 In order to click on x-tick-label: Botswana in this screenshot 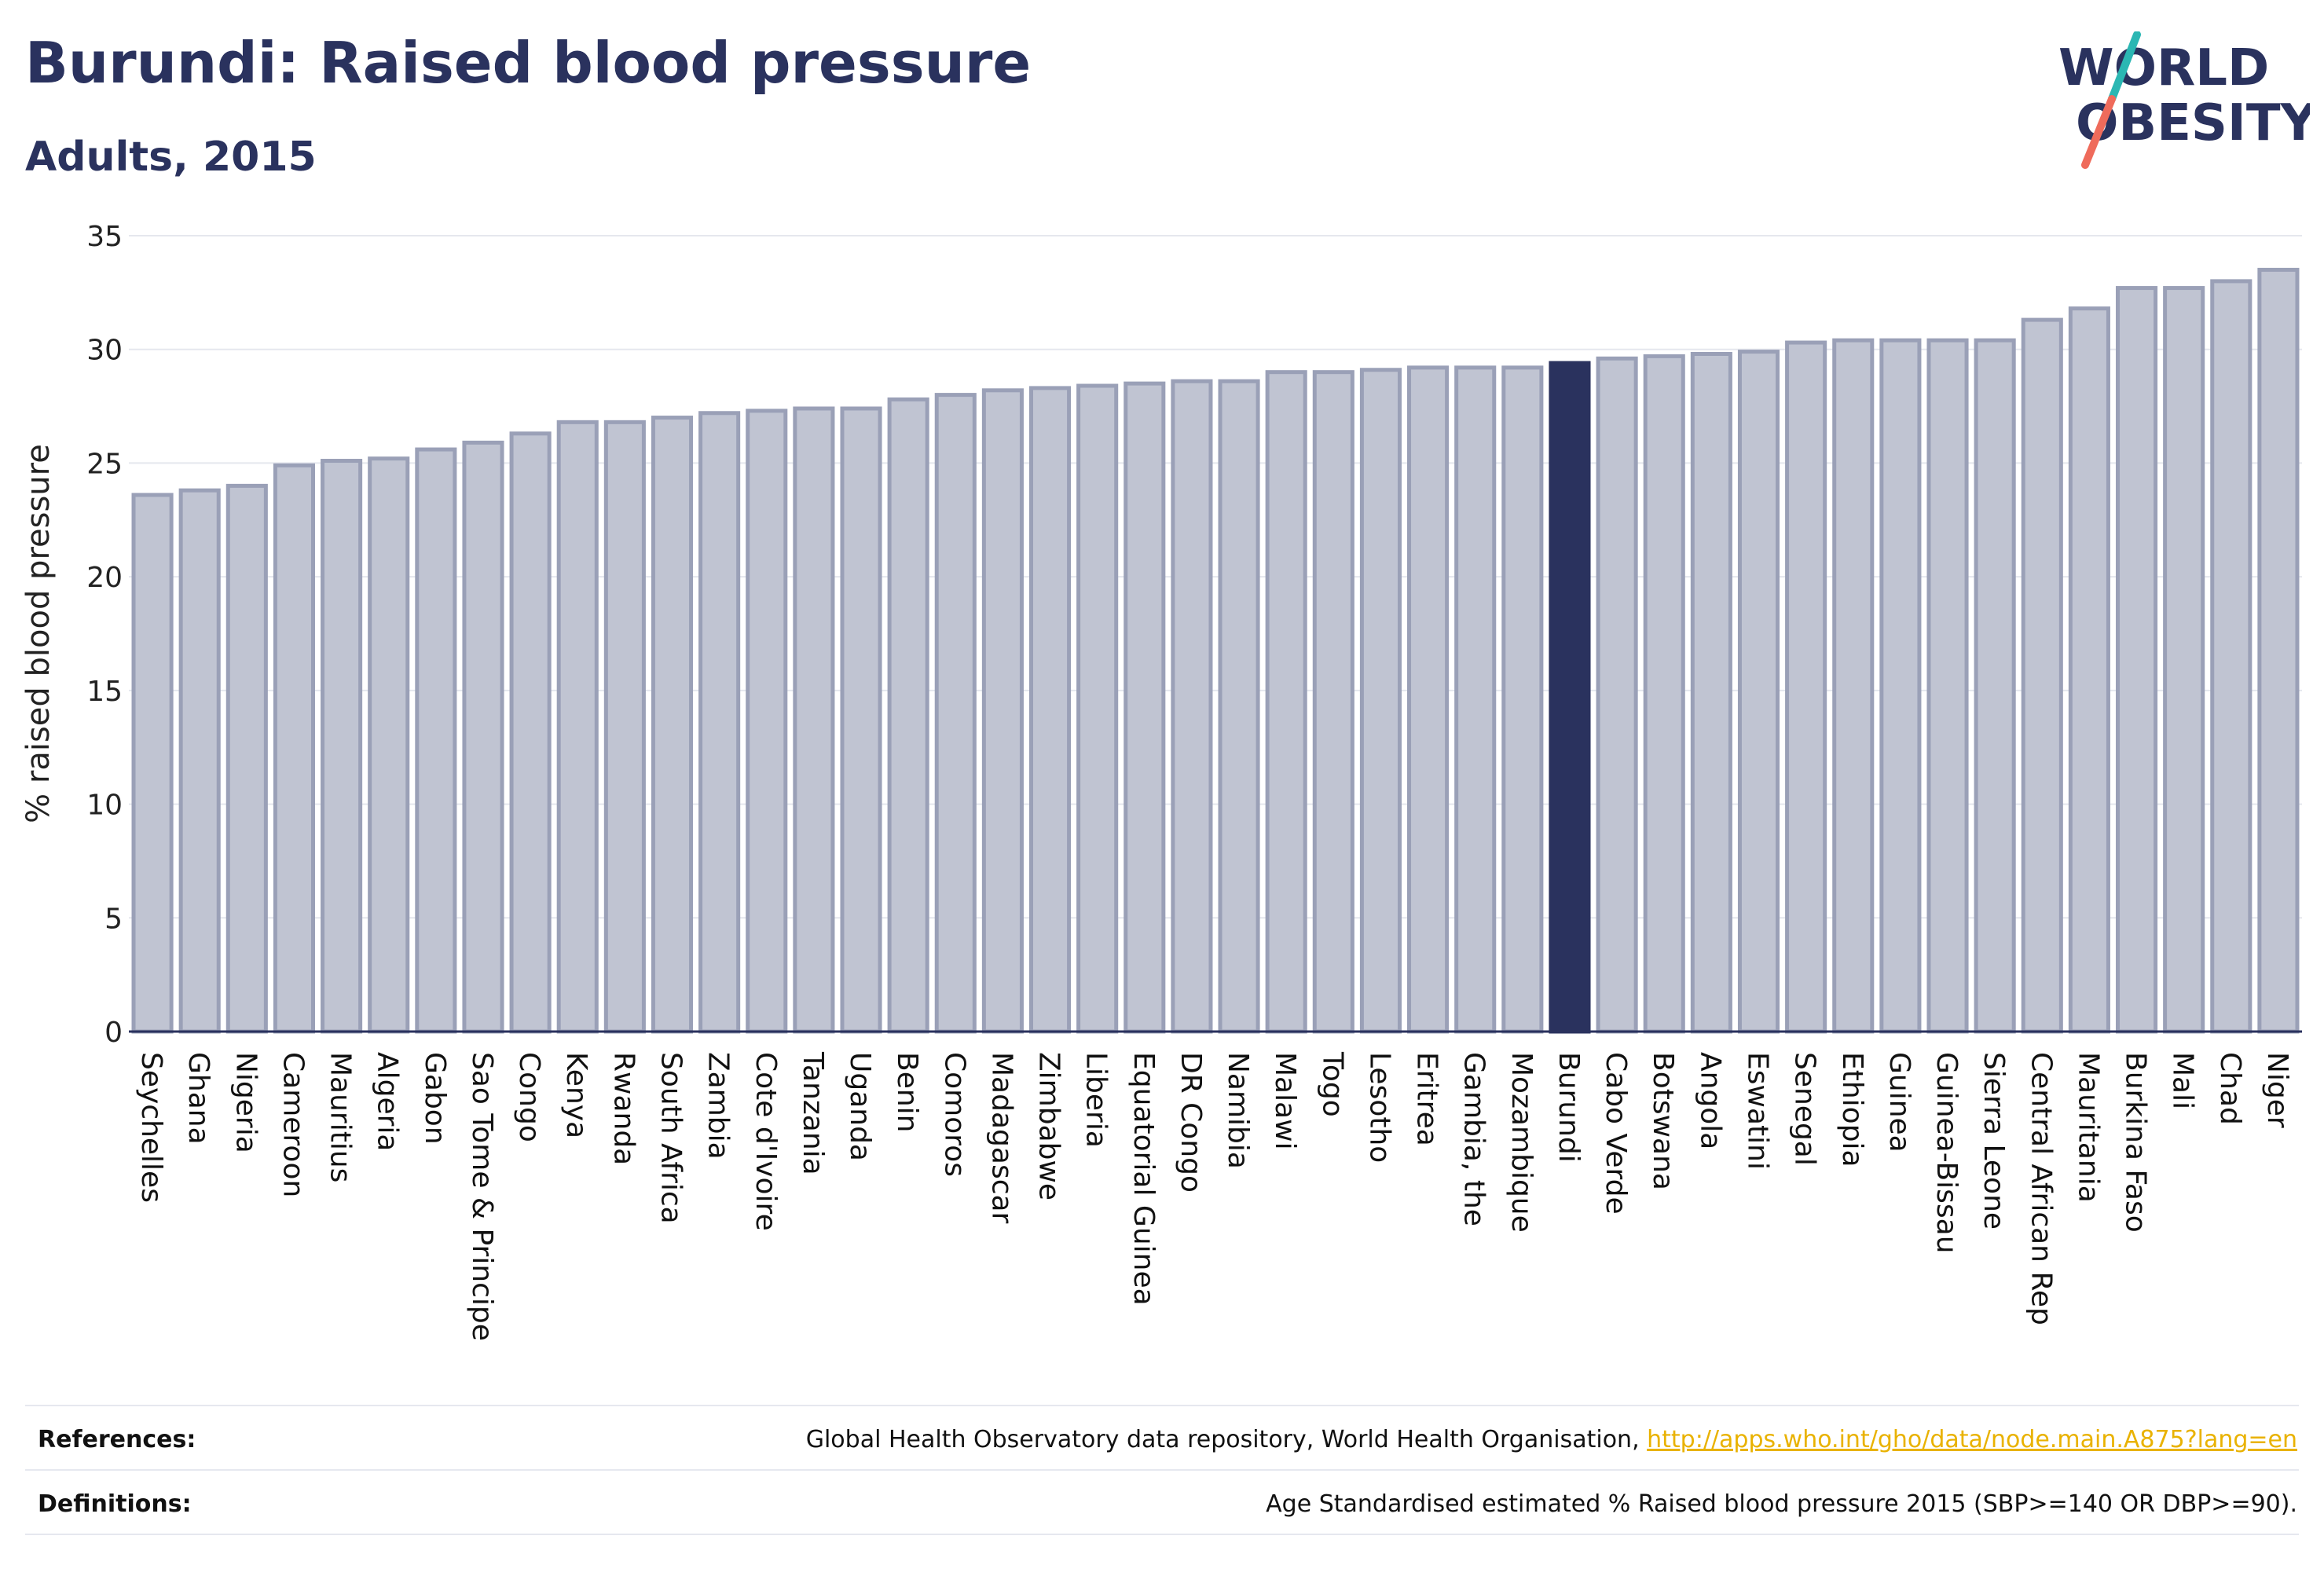, I will do `click(1663, 1121)`.